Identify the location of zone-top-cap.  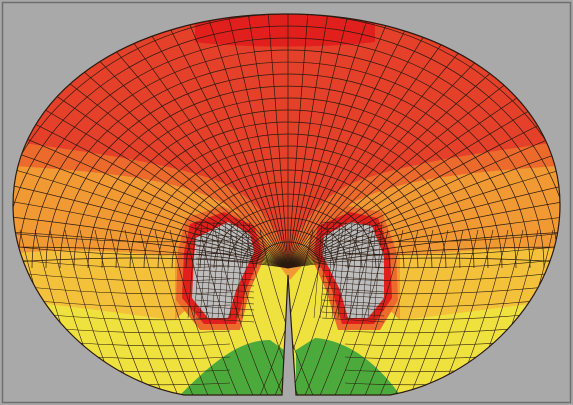
(285, 30).